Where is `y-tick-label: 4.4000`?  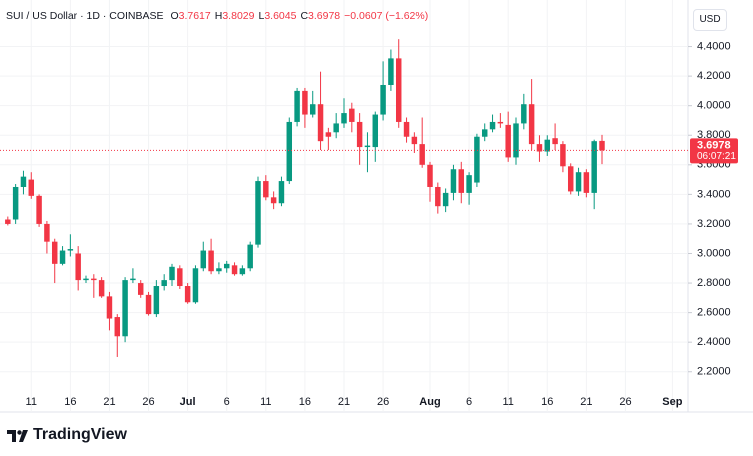 y-tick-label: 4.4000 is located at coordinates (714, 46).